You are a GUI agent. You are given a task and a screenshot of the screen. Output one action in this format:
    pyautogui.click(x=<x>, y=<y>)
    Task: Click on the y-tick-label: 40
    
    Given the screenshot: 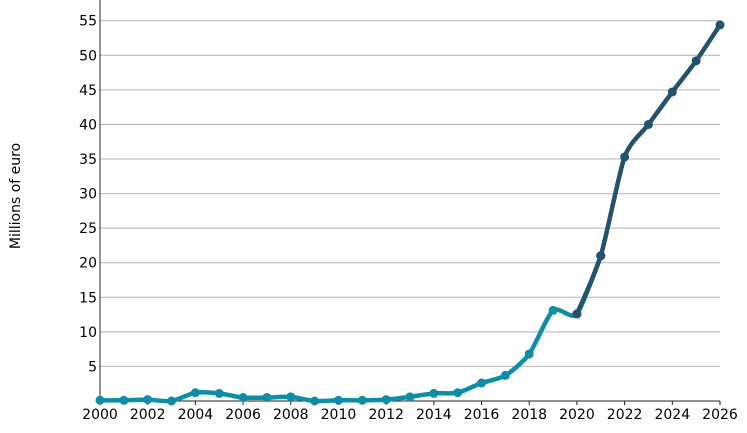 What is the action you would take?
    pyautogui.click(x=88, y=125)
    